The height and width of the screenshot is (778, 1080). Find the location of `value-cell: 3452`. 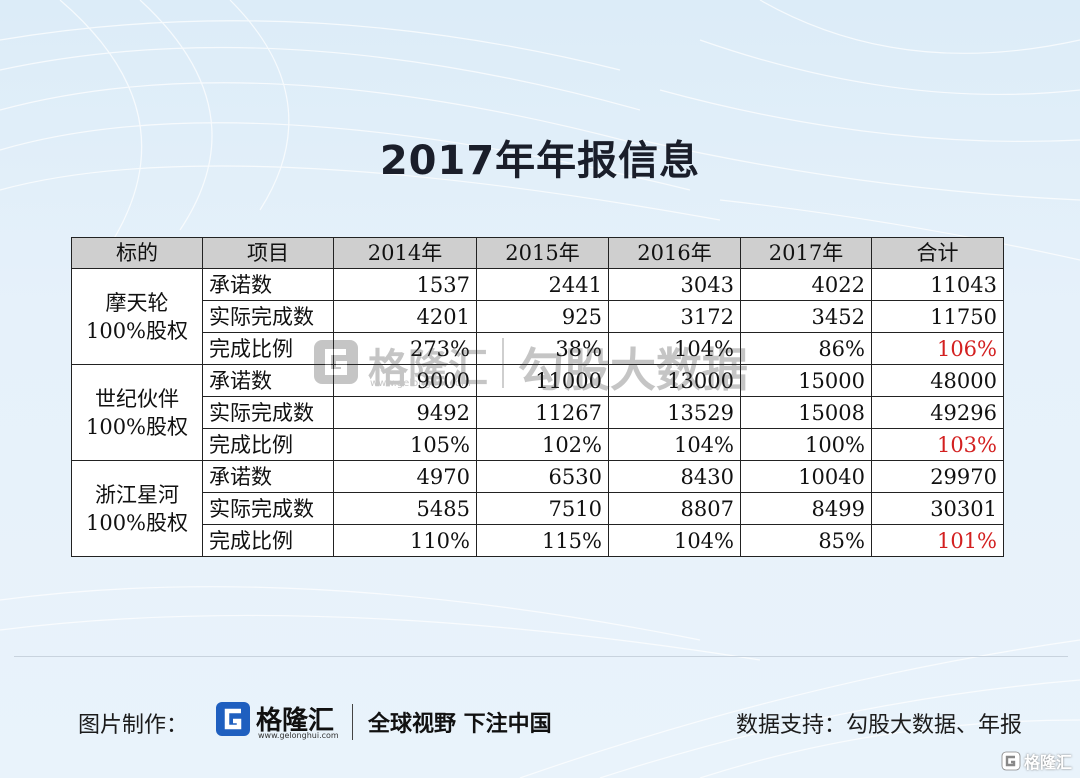

value-cell: 3452 is located at coordinates (806, 316).